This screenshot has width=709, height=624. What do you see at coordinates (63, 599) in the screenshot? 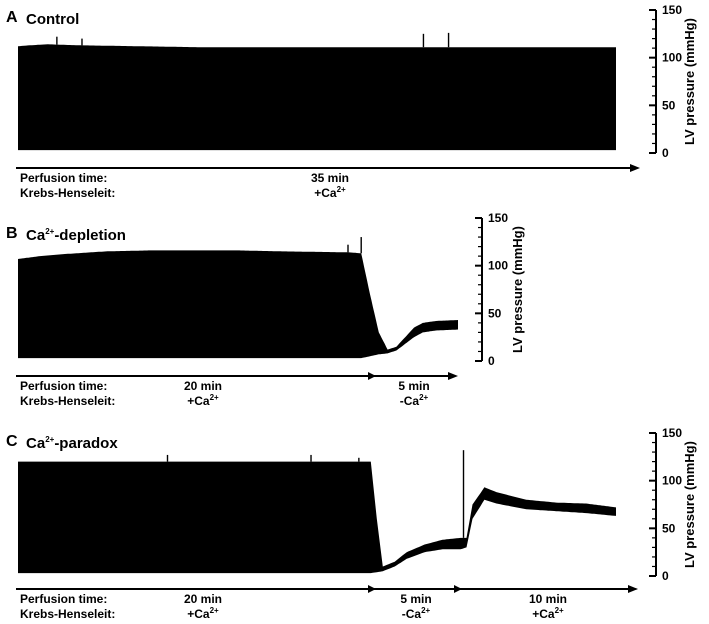
I see `panel-c-time-label: Perfusion time:` at bounding box center [63, 599].